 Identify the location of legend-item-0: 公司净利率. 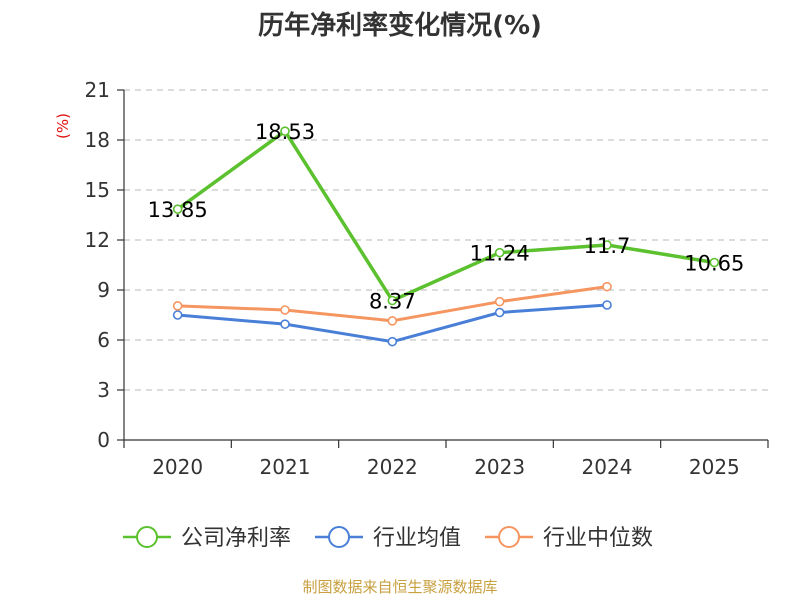
(207, 538).